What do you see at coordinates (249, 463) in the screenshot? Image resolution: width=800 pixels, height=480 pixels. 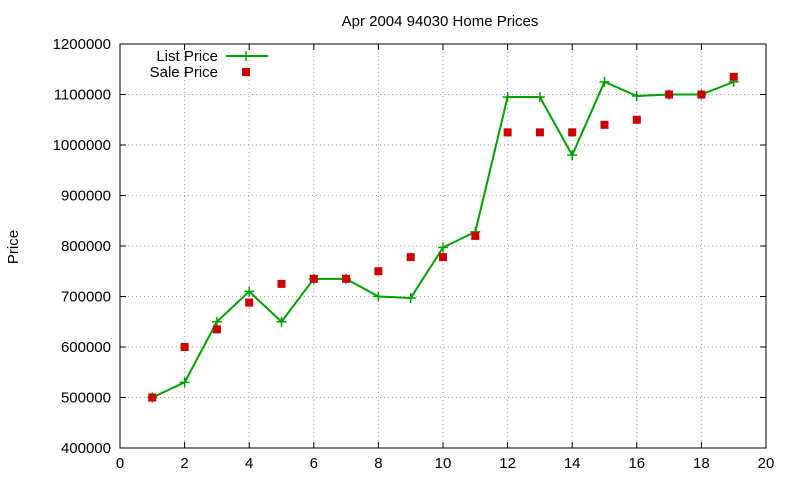 I see `x-tick-label: 4` at bounding box center [249, 463].